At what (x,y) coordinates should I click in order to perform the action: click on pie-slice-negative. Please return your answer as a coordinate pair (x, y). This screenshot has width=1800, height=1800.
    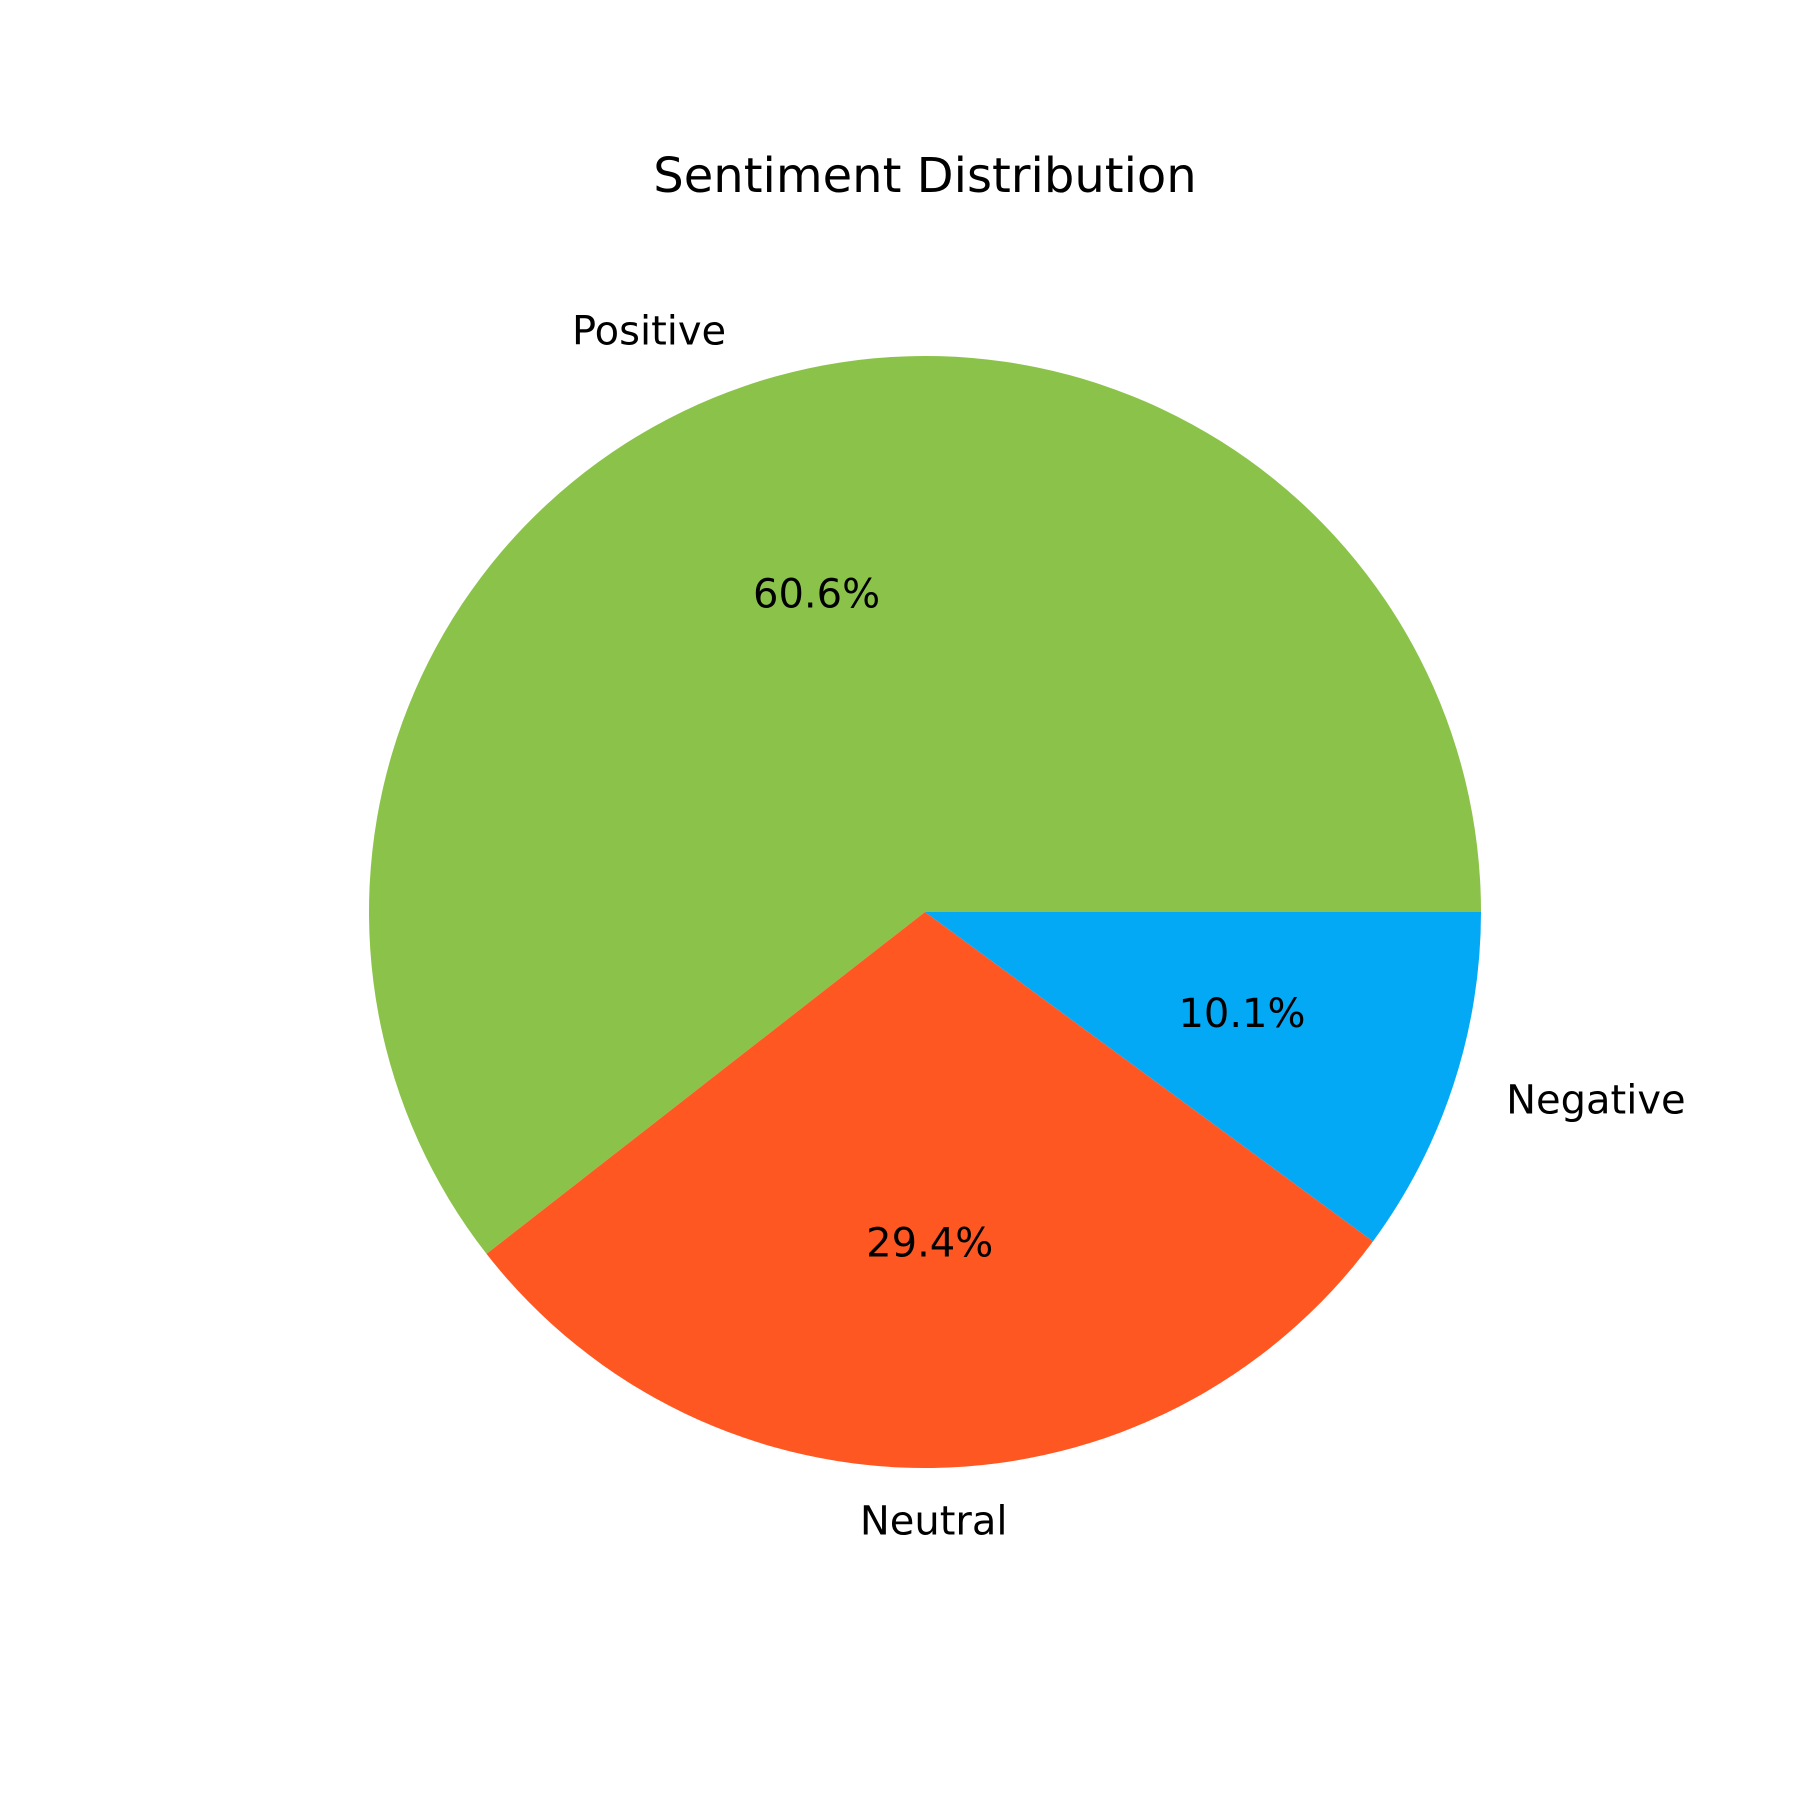
    Looking at the image, I should click on (1203, 1077).